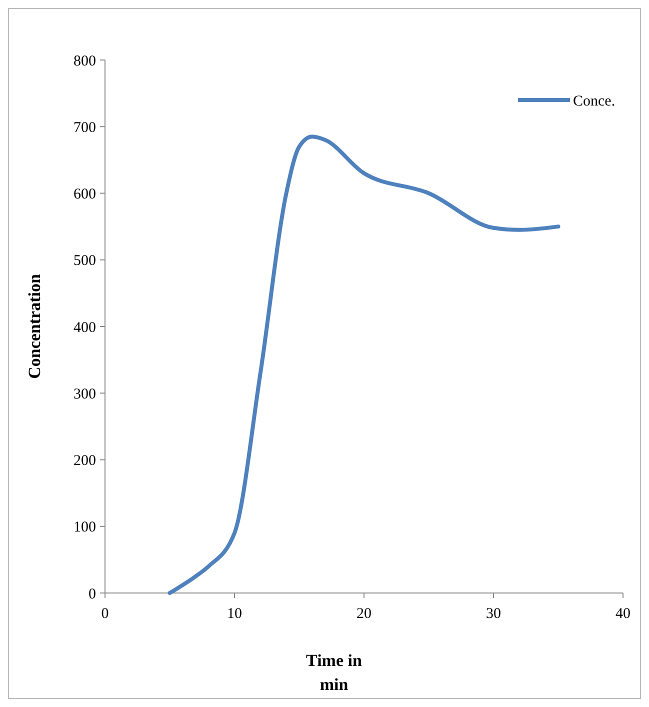 The image size is (649, 707). I want to click on y-tick-label: 800, so click(85, 61).